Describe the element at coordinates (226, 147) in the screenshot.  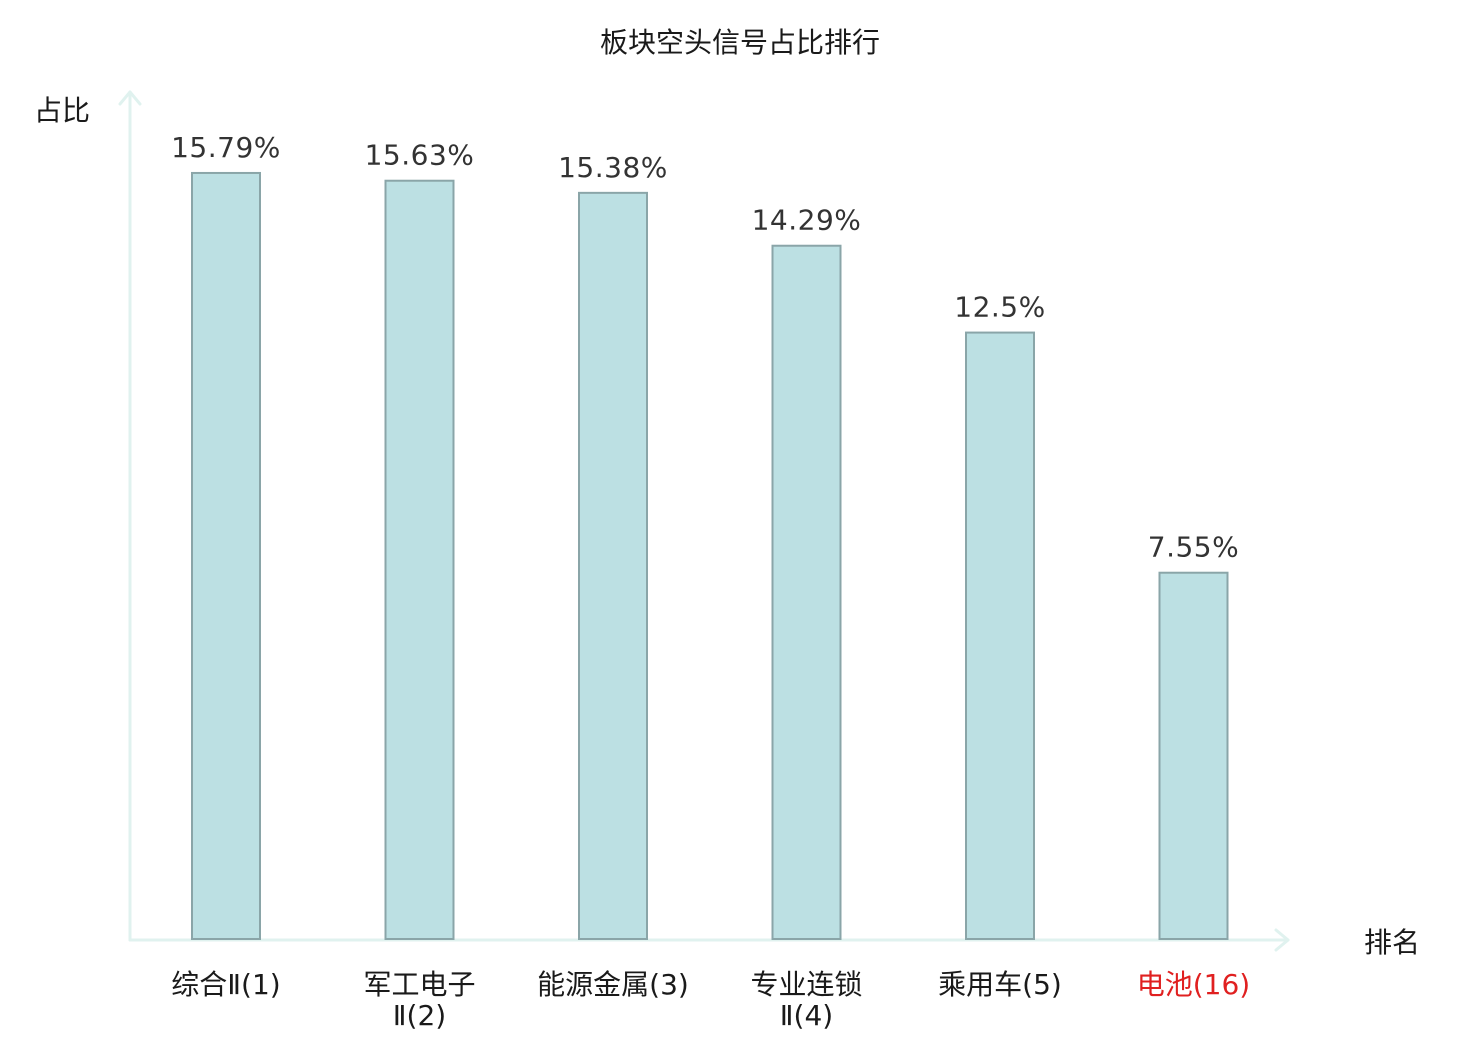
I see `value-label-0: 15.79%` at that location.